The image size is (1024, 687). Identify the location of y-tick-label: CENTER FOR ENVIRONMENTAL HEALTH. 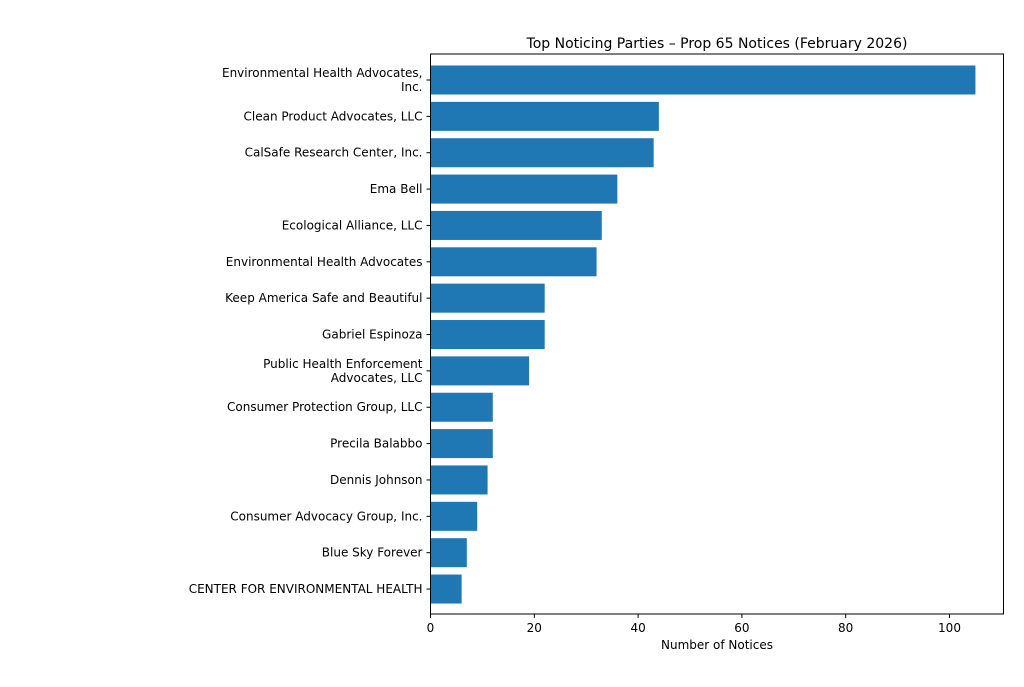
(306, 589).